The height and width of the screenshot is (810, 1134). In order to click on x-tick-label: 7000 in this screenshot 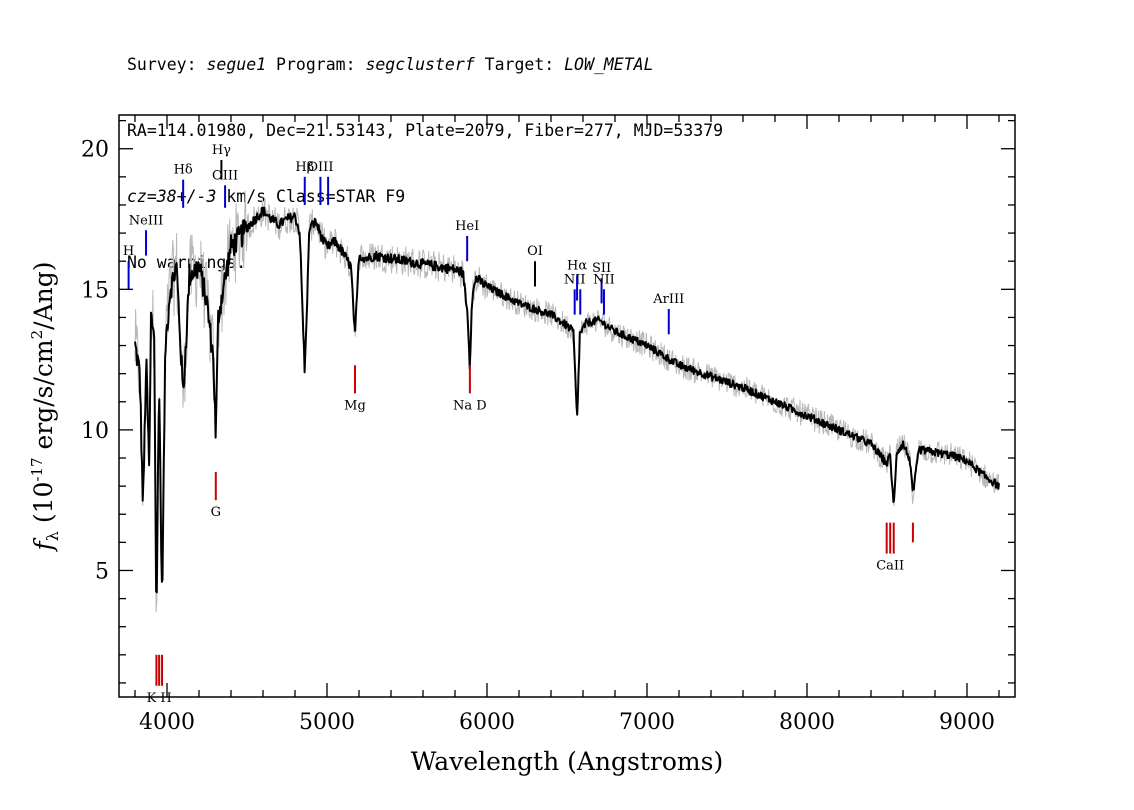, I will do `click(647, 722)`.